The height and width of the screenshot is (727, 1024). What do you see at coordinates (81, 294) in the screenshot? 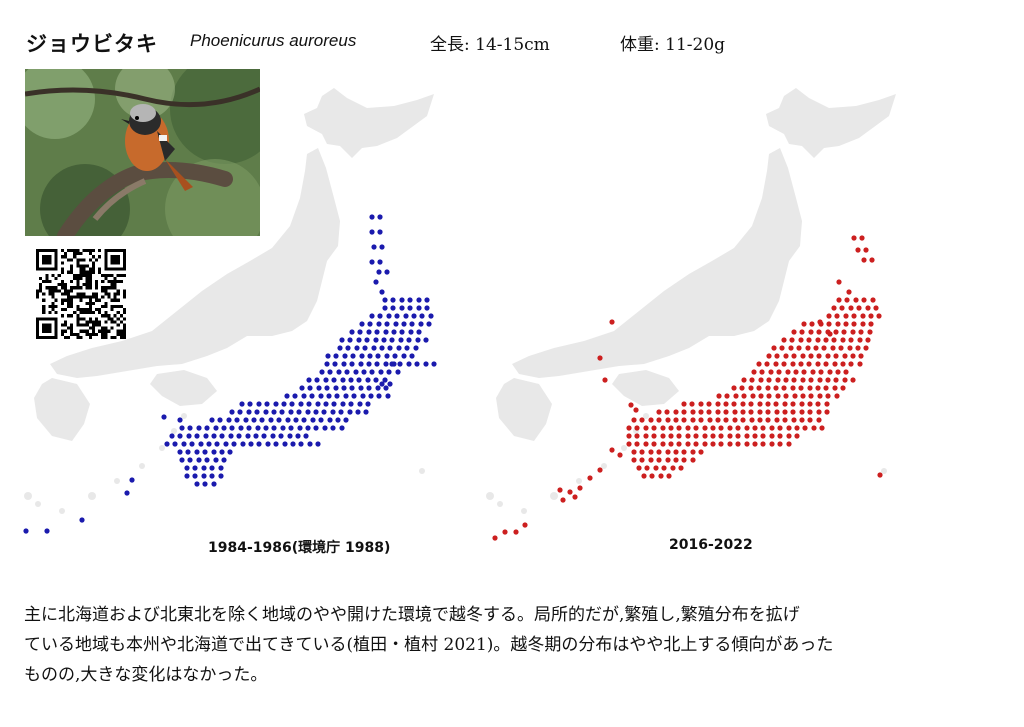
I see `qr-code` at bounding box center [81, 294].